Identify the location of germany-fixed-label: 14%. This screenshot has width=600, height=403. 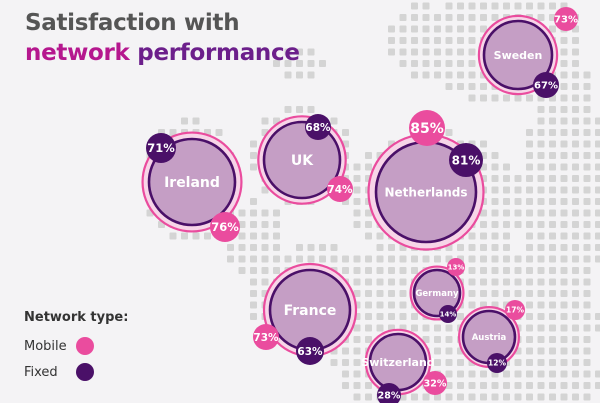
(448, 315).